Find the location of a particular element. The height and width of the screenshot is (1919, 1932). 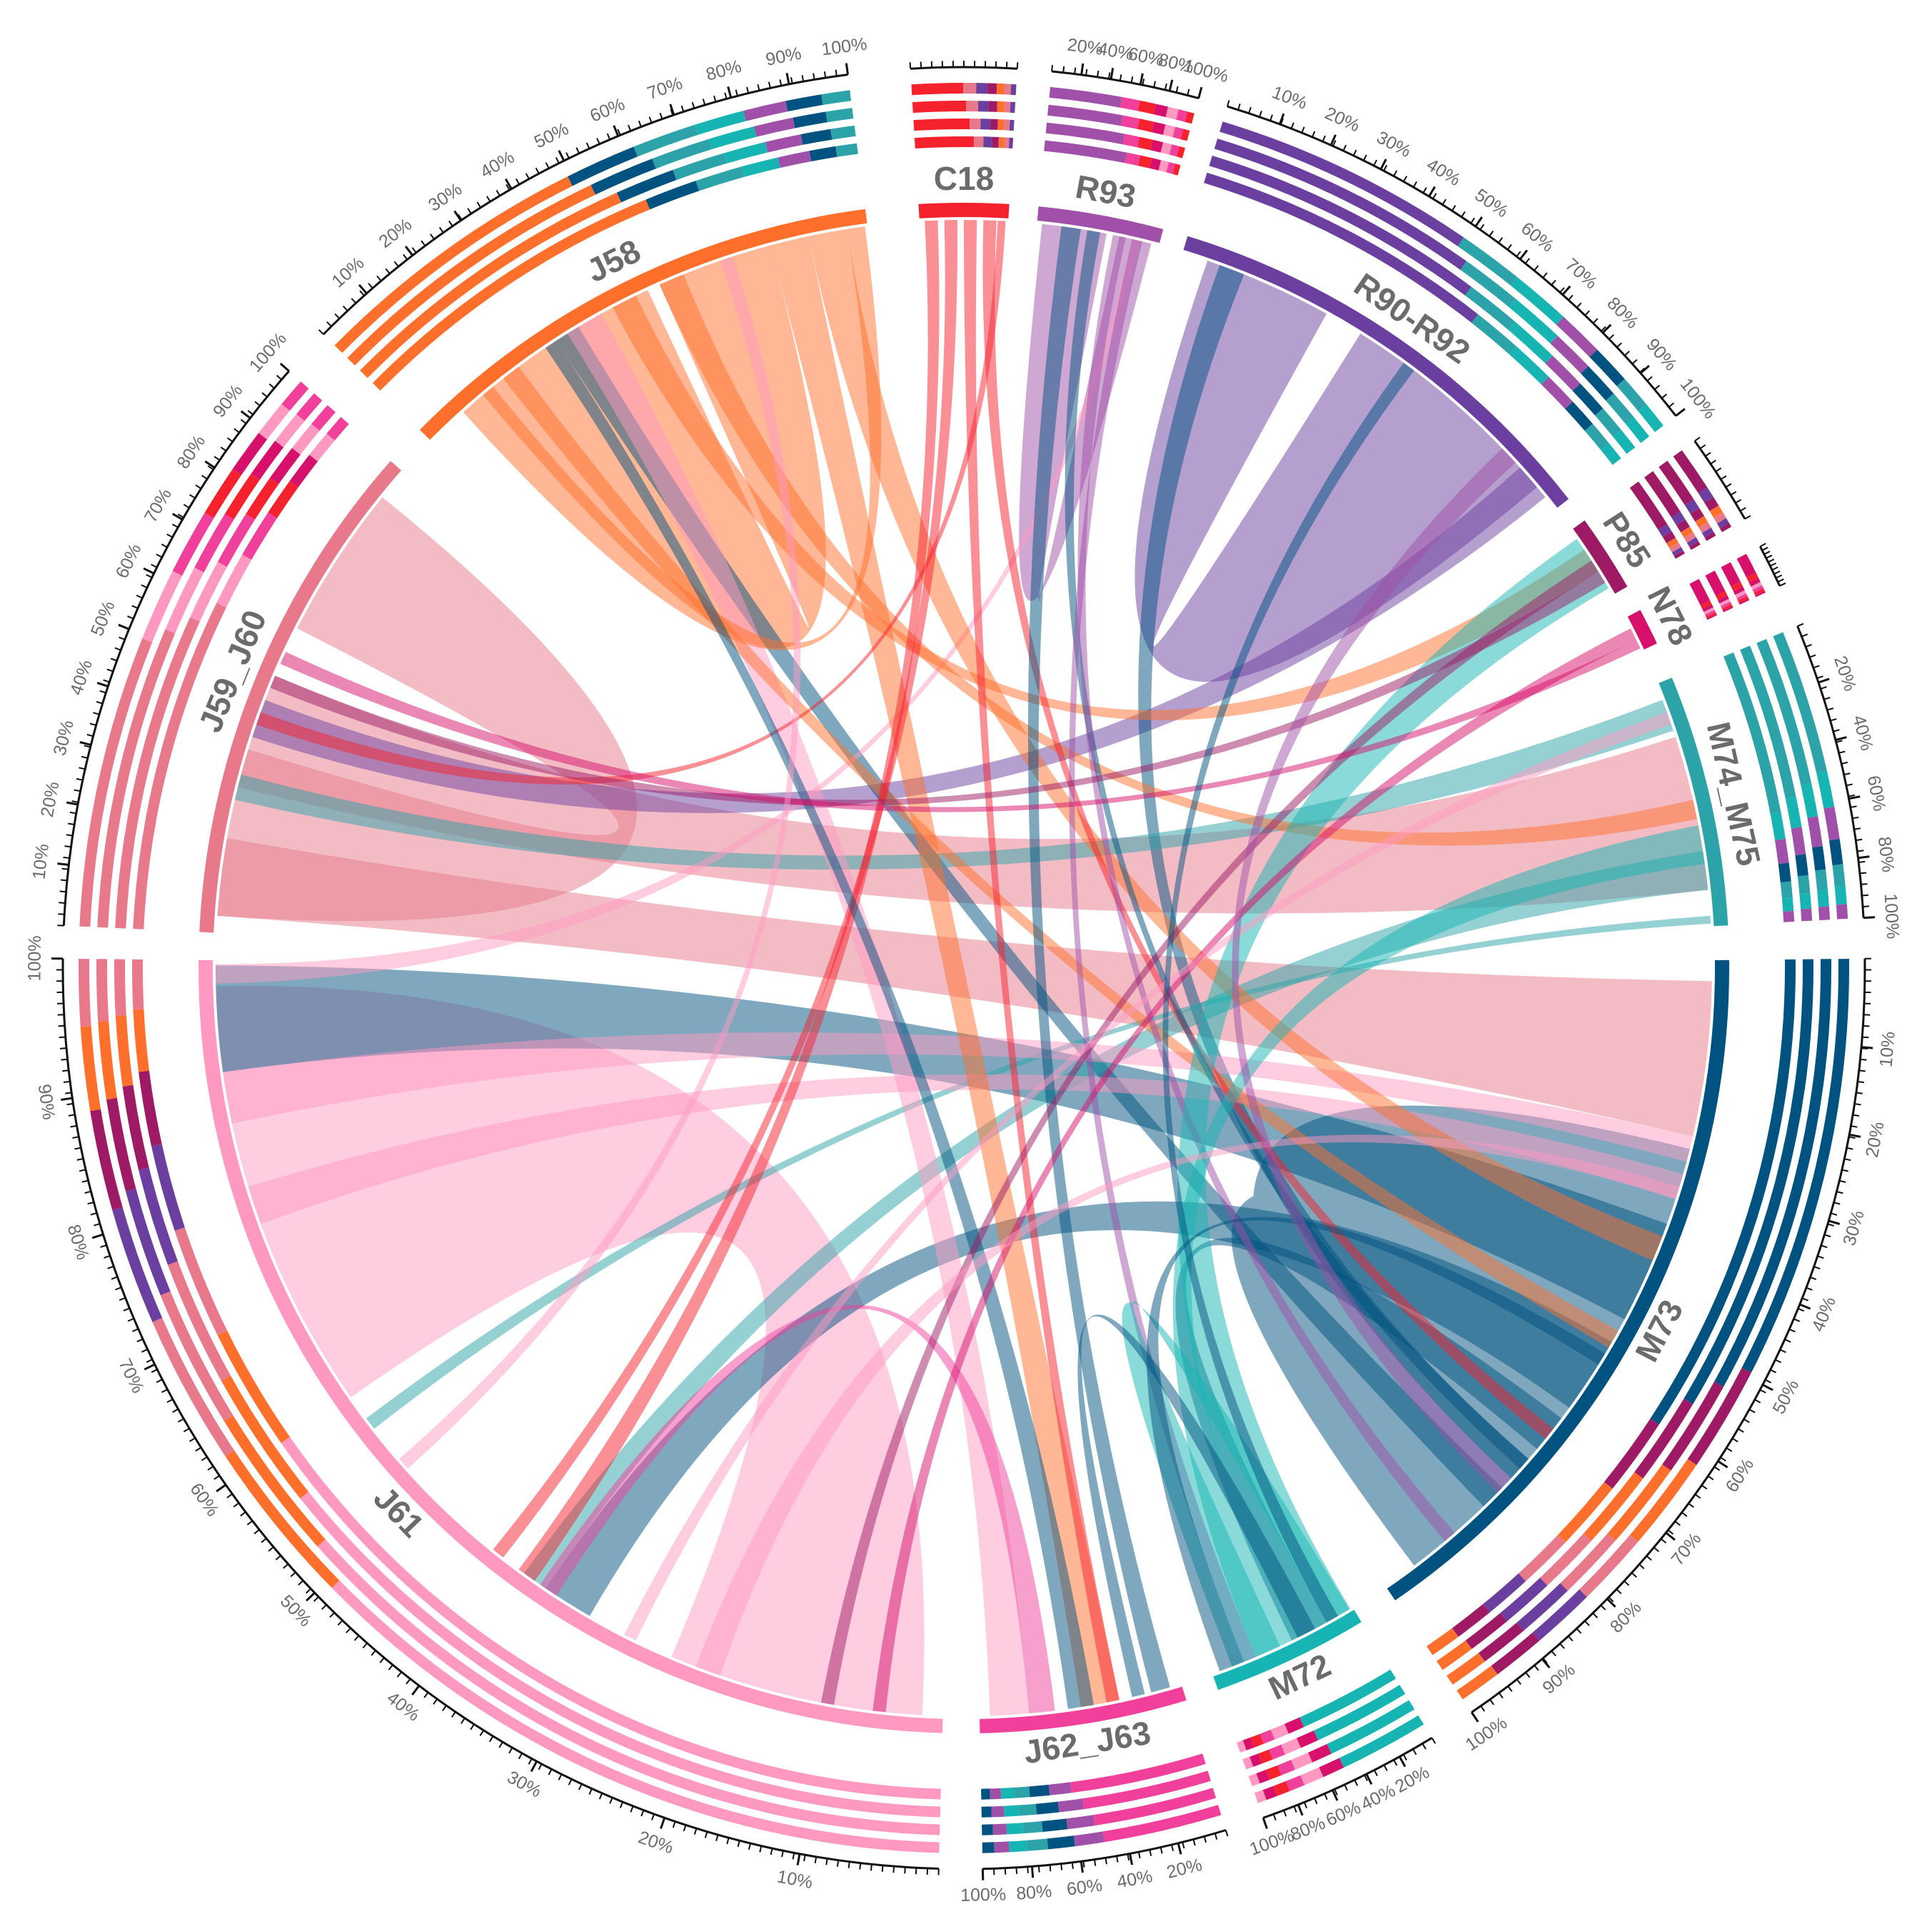

track-tick-label-J61: 40% is located at coordinates (403, 1707).